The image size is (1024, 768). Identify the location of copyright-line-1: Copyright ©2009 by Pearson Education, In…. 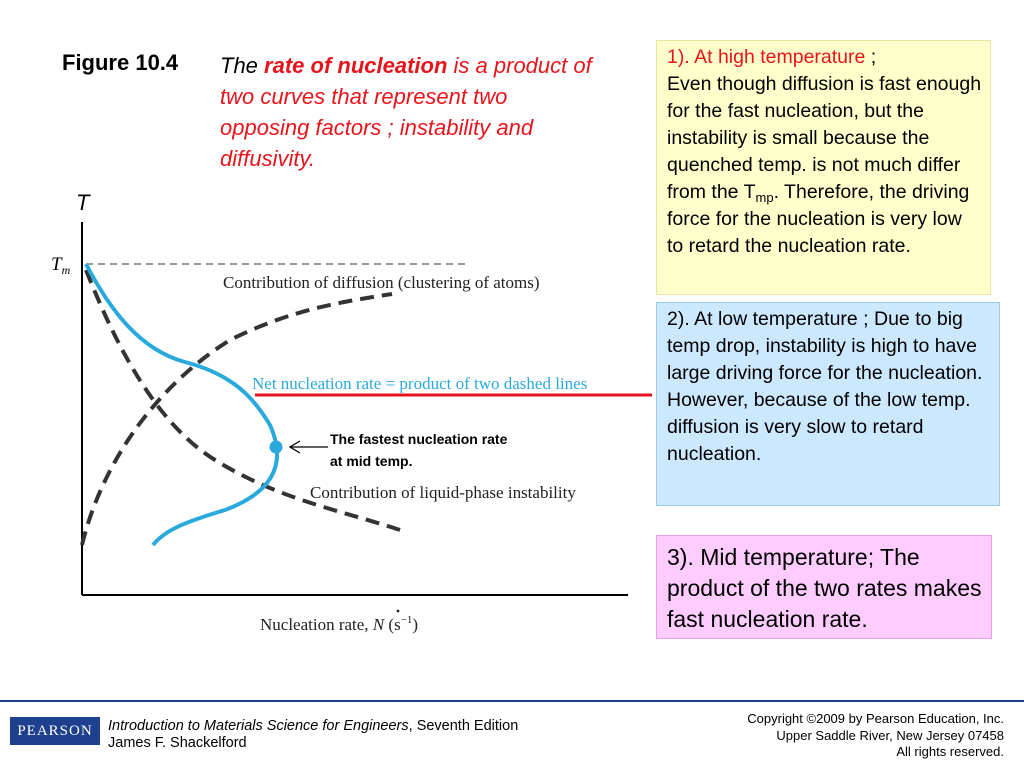
(875, 718).